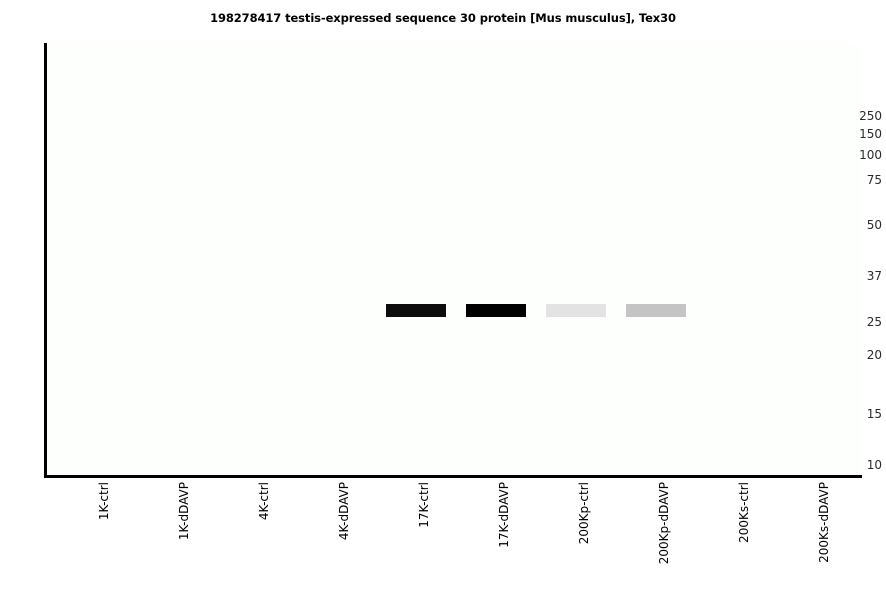  I want to click on y-tick-label: 15, so click(874, 414).